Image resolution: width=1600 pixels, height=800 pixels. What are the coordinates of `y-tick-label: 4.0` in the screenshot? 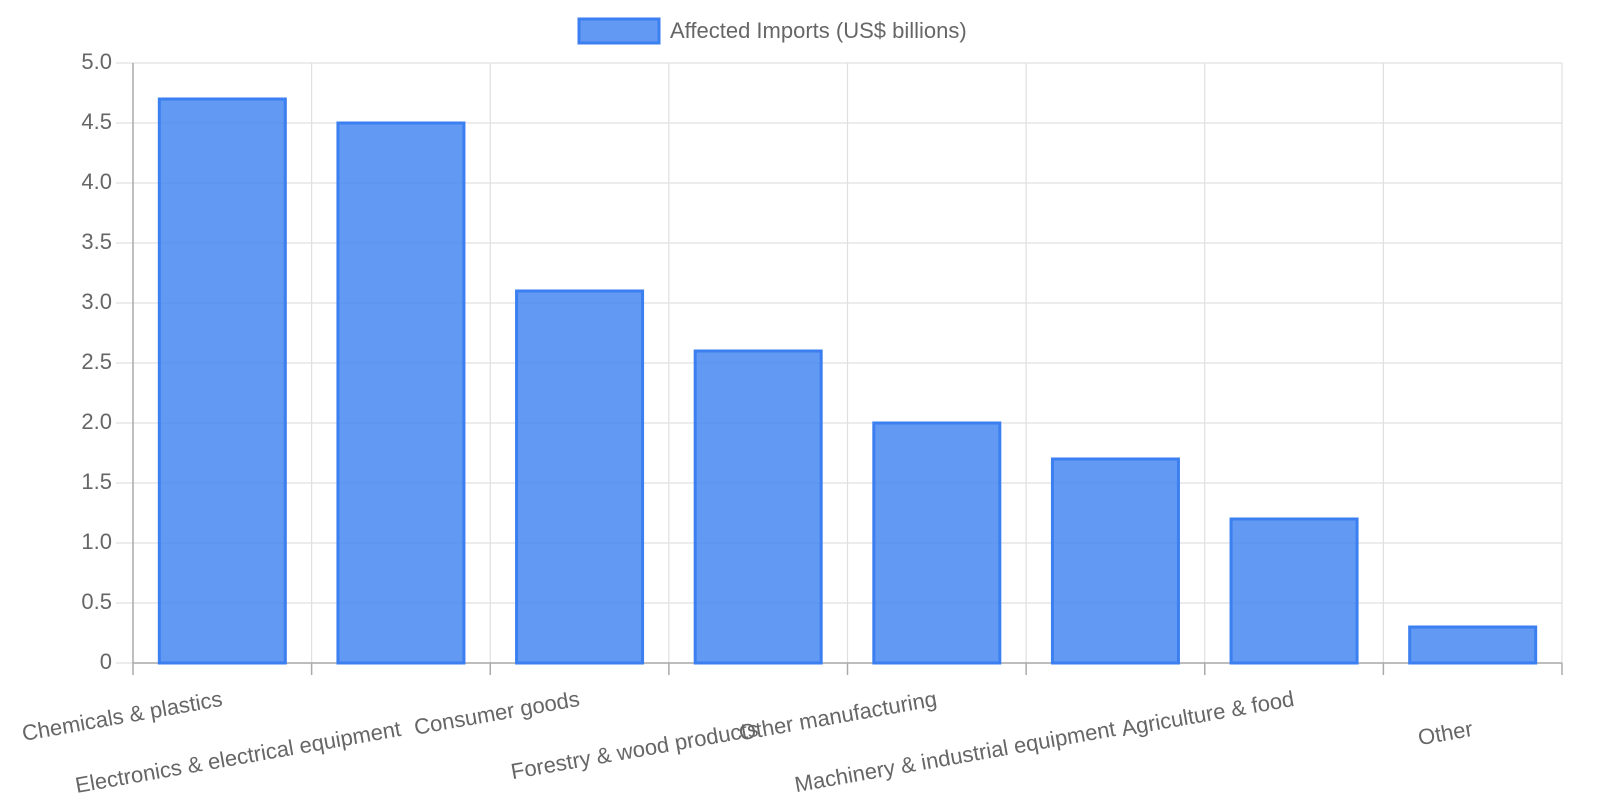 It's located at (96, 181).